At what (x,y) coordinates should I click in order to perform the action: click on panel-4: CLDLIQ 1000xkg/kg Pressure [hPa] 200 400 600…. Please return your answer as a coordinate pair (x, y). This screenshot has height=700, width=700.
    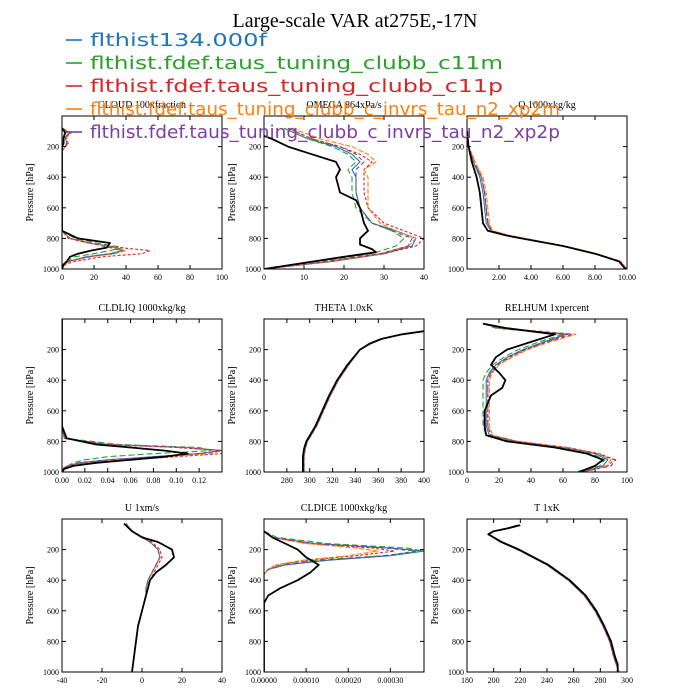
    Looking at the image, I should click on (124, 394).